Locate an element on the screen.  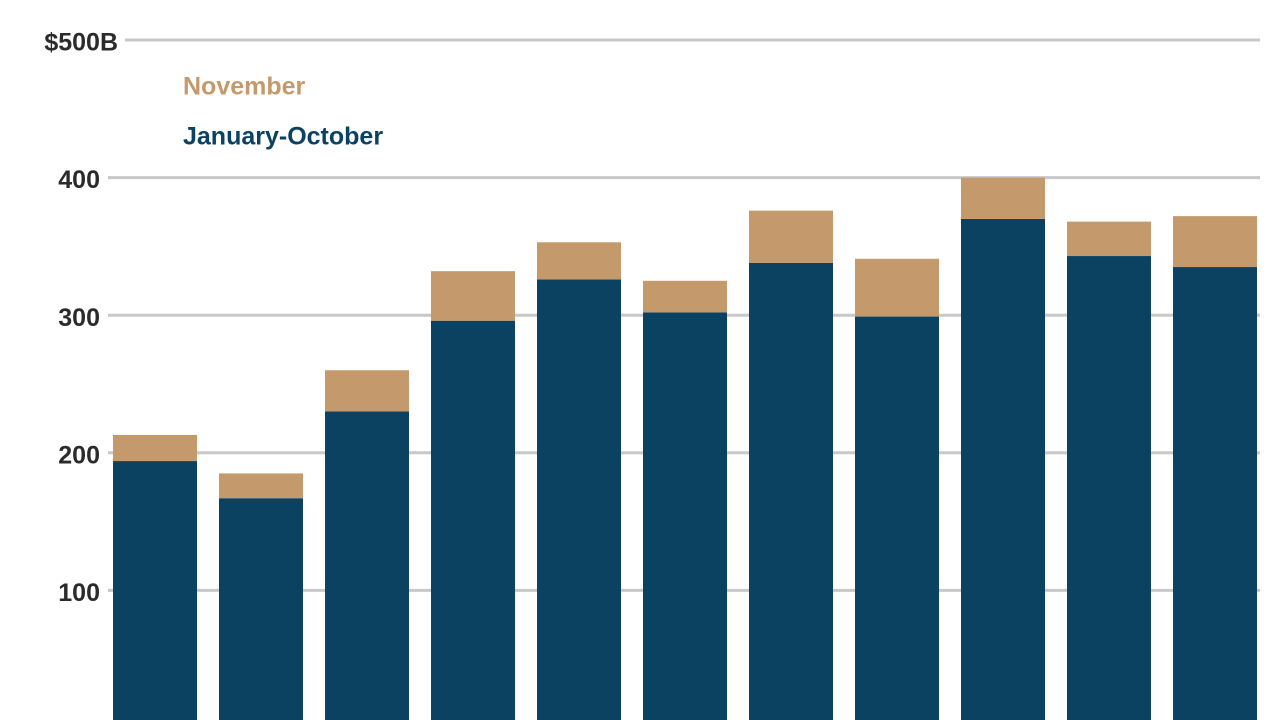
legend-entry: January-October is located at coordinates (283, 137).